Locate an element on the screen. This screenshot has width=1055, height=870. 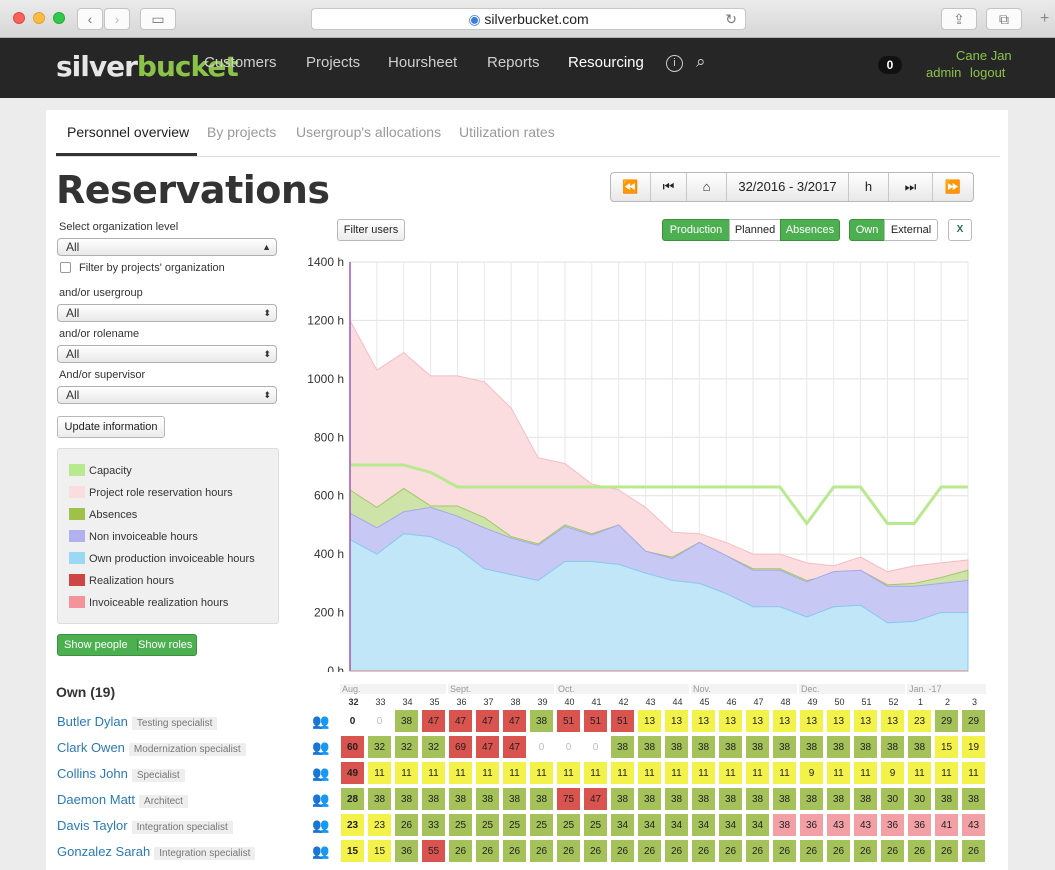
person-name-link: Daemon Matt is located at coordinates (96, 799).